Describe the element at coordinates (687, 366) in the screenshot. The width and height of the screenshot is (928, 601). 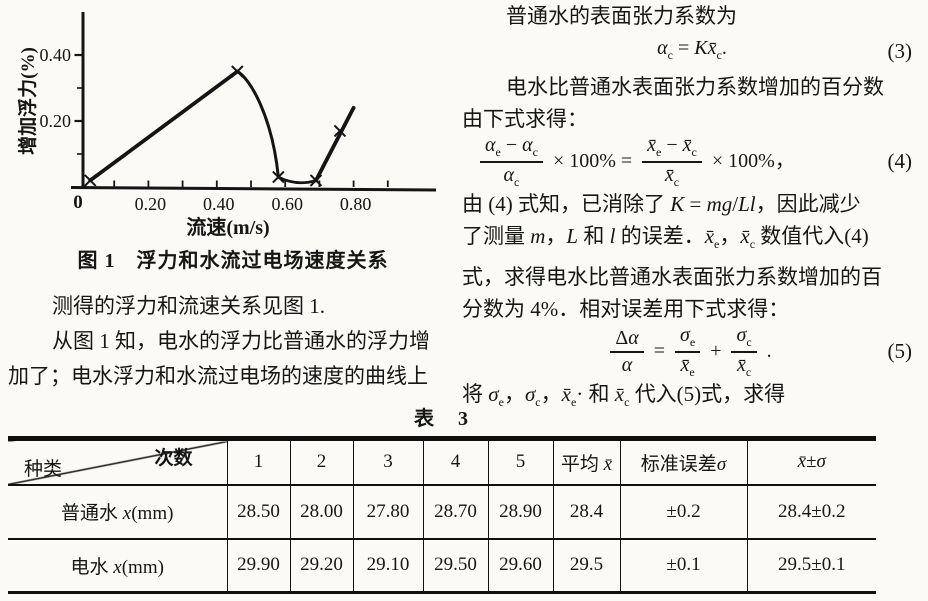
I see `fraction-denominator: x̄e` at that location.